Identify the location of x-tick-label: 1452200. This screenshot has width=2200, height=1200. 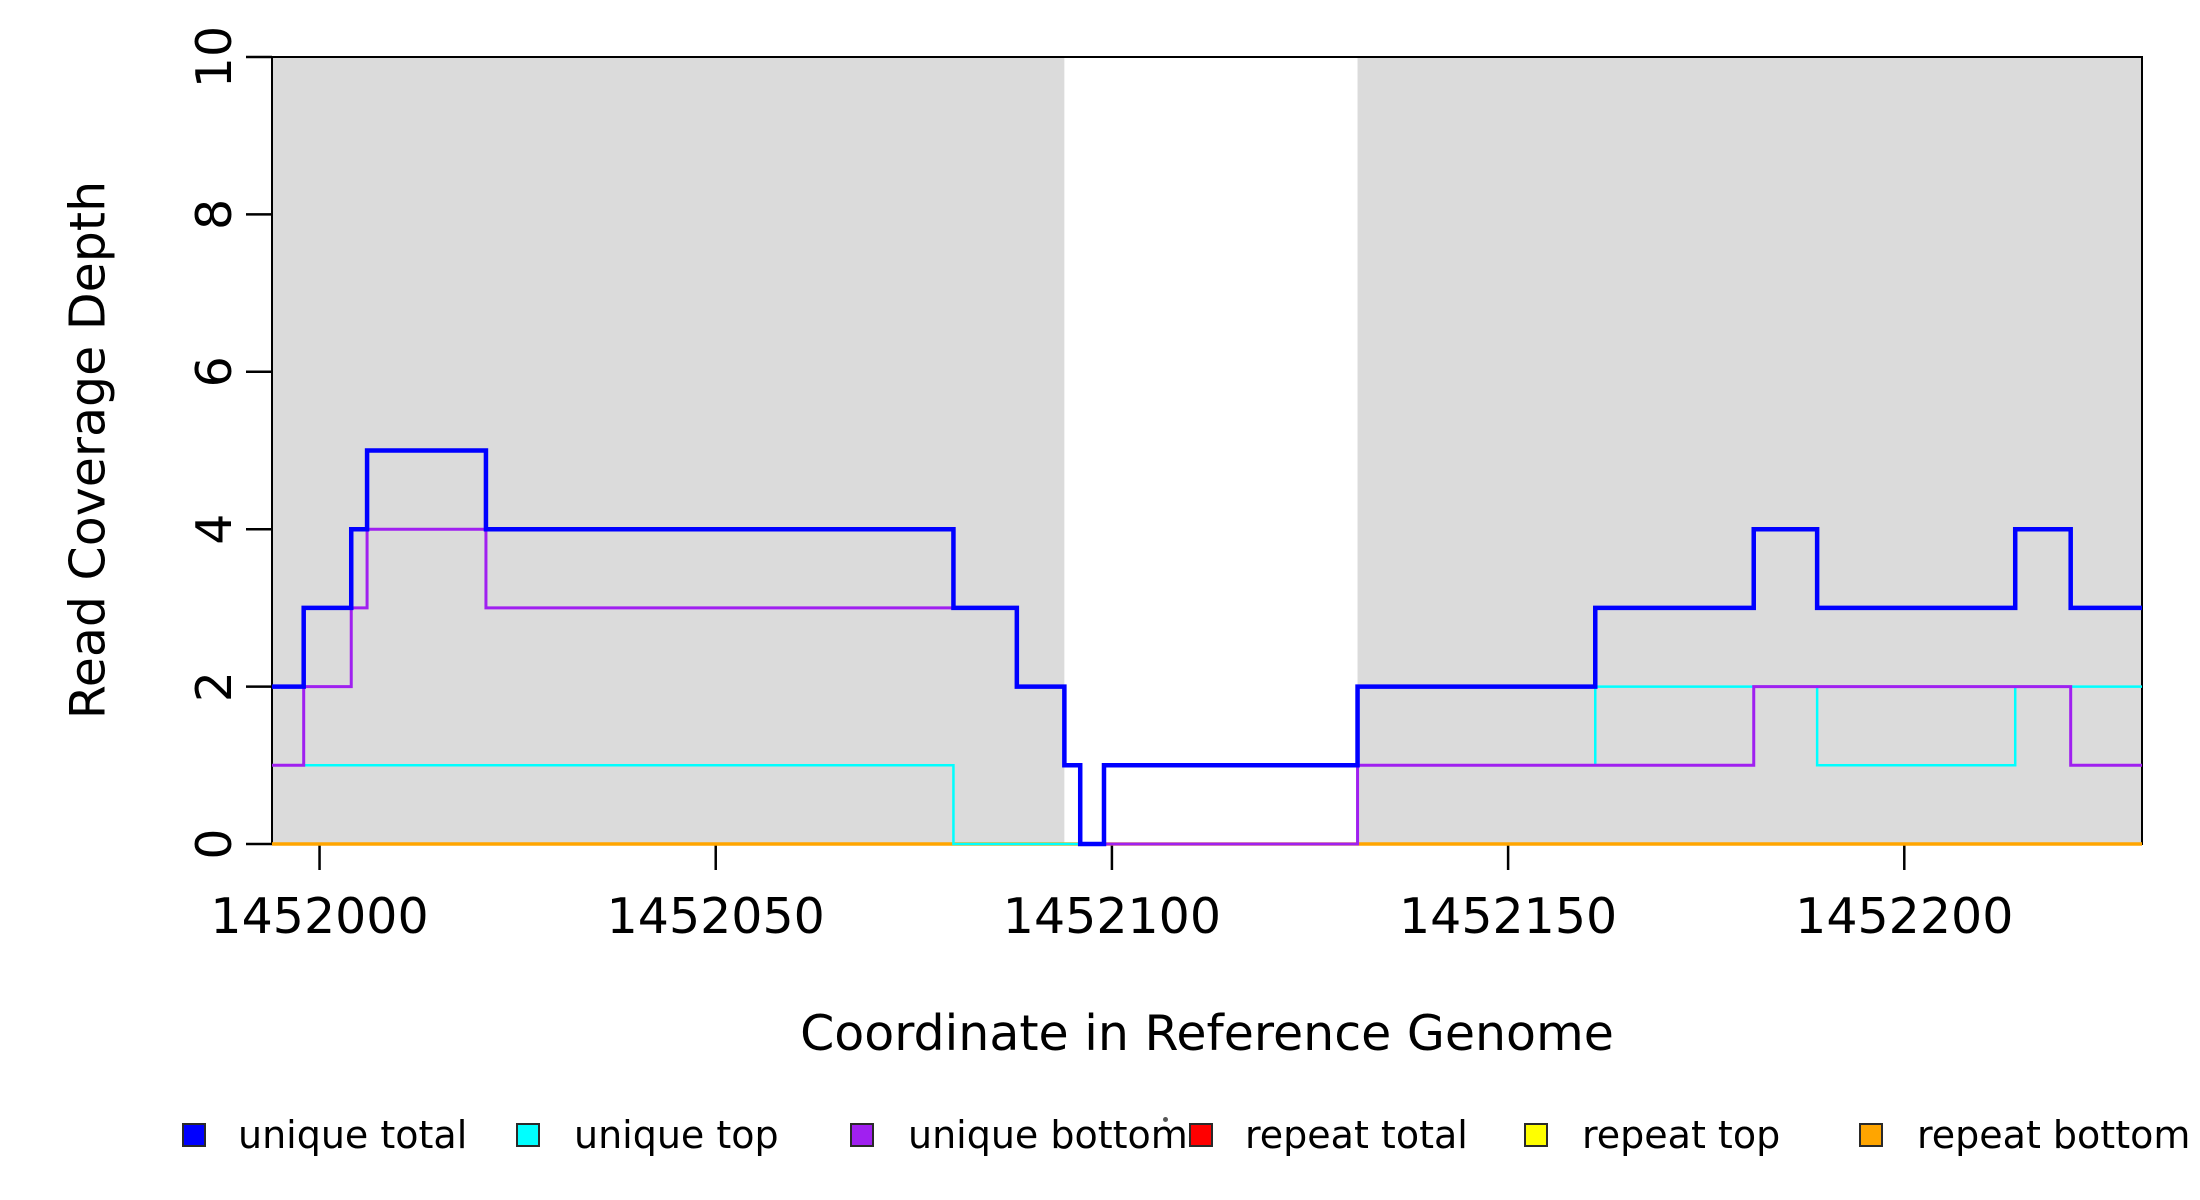
(1904, 916).